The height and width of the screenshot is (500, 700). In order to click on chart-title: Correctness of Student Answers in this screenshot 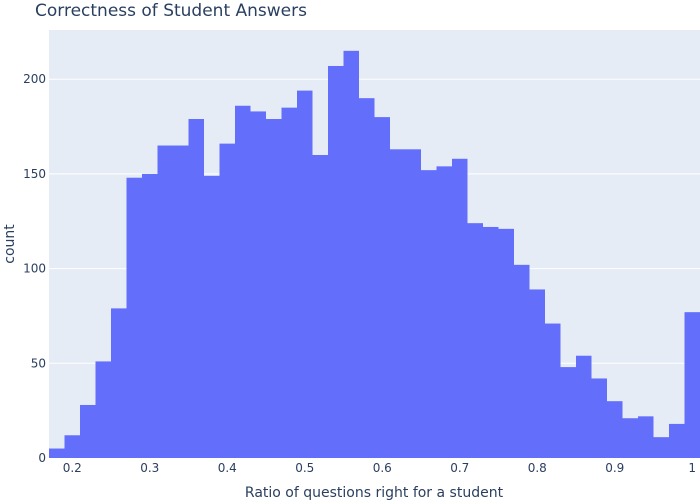, I will do `click(171, 11)`.